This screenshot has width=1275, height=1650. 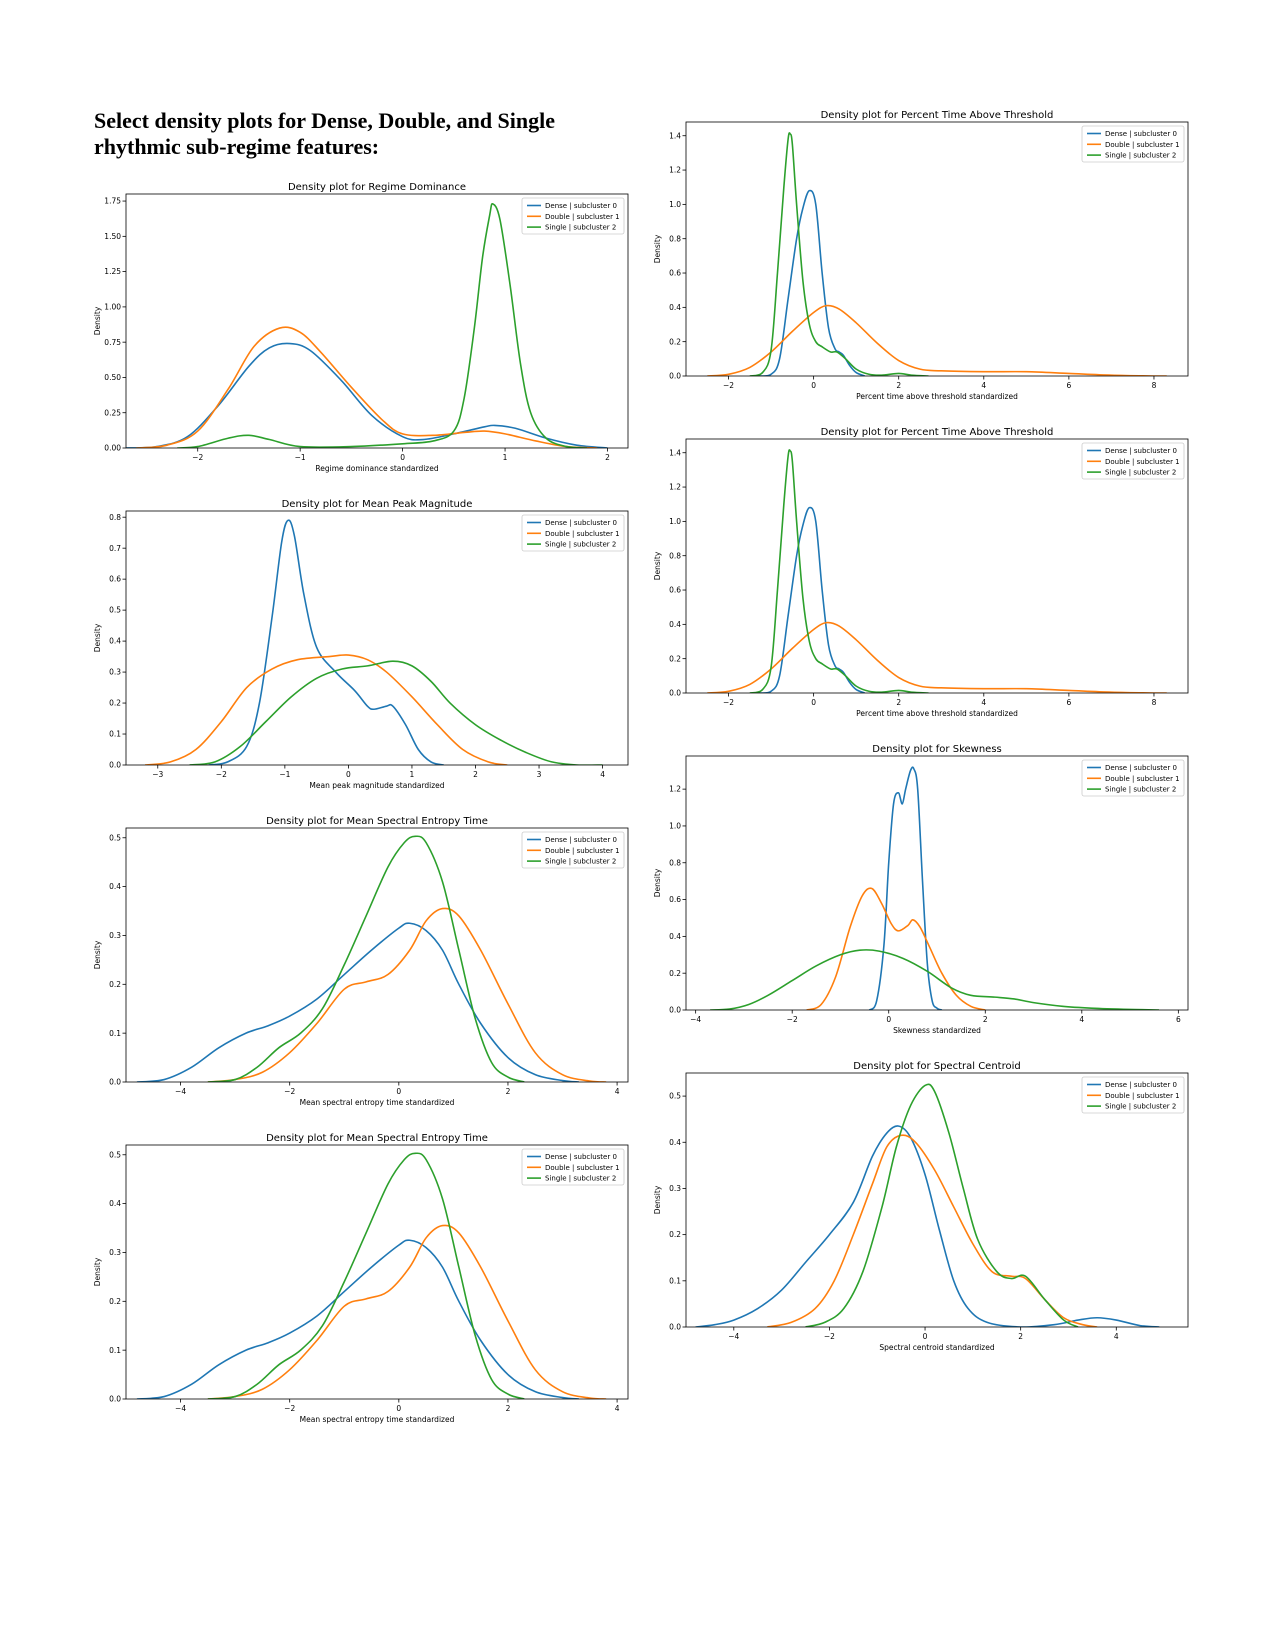 I want to click on x-tick-label: 3, so click(x=539, y=774).